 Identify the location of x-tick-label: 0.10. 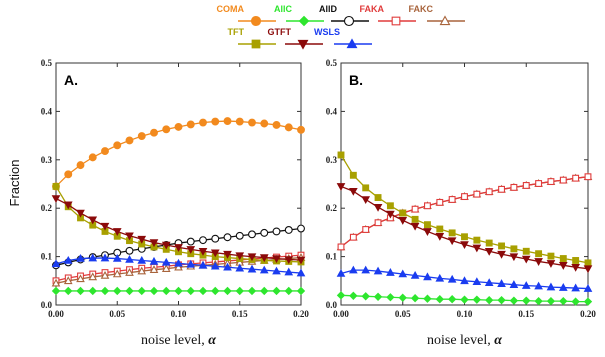
(465, 314).